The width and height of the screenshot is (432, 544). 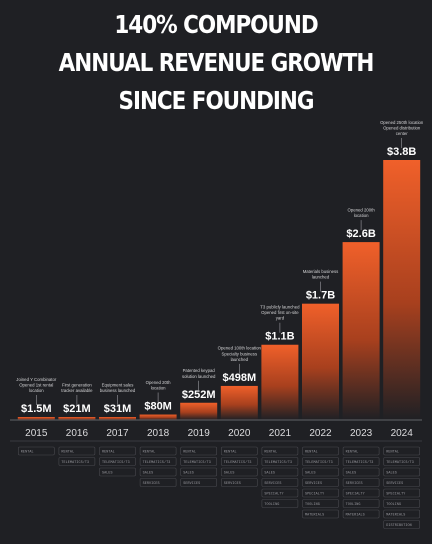 What do you see at coordinates (394, 484) in the screenshot?
I see `business-tag-2024-4: SERVICES` at bounding box center [394, 484].